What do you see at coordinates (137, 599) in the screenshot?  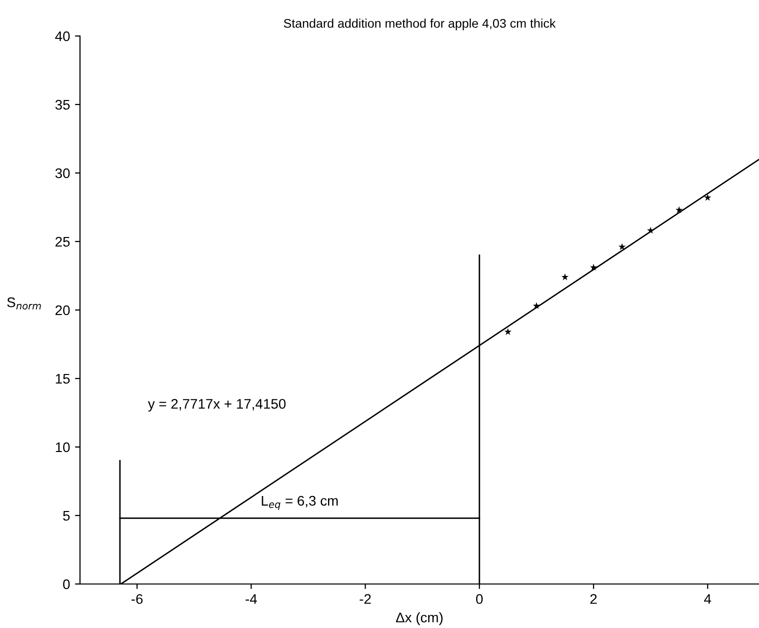 I see `x-tick-label: -6` at bounding box center [137, 599].